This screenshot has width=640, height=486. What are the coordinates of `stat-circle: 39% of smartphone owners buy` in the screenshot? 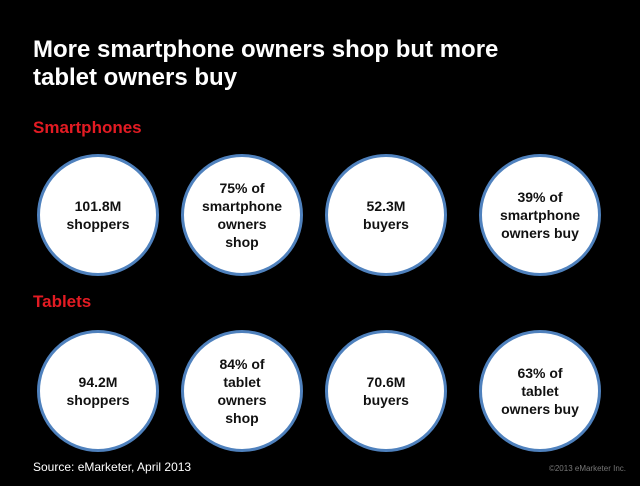 It's located at (540, 215).